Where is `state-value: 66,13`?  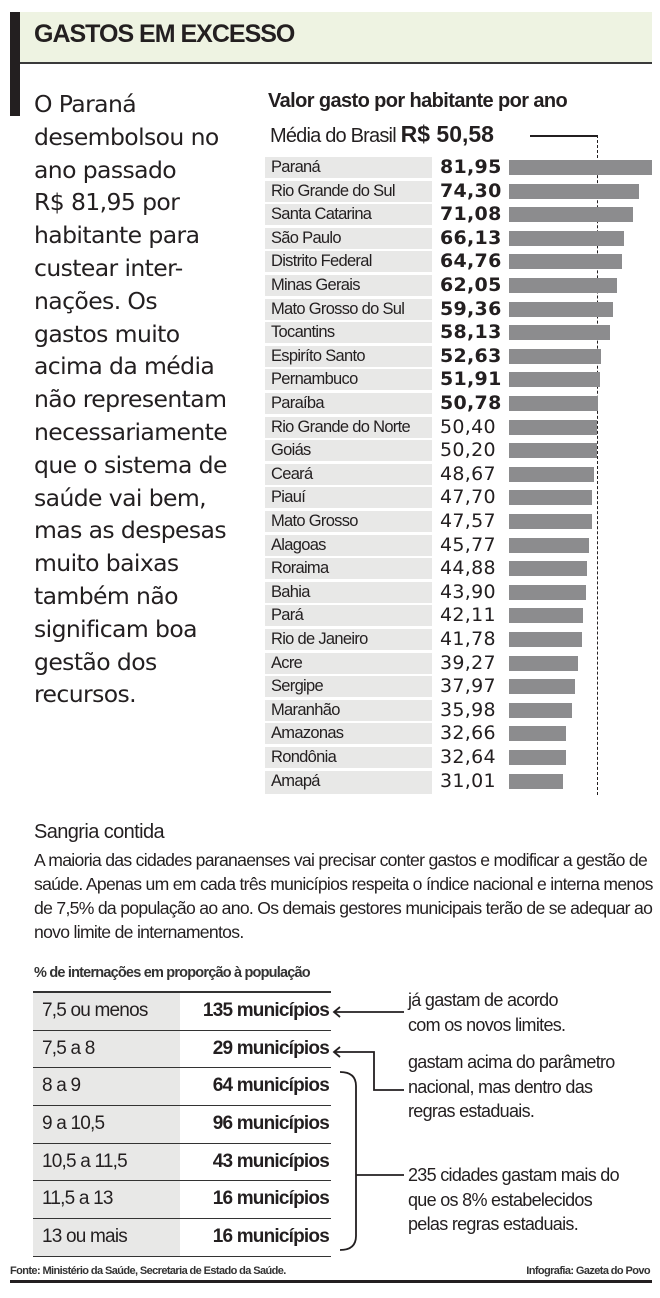 state-value: 66,13 is located at coordinates (471, 237).